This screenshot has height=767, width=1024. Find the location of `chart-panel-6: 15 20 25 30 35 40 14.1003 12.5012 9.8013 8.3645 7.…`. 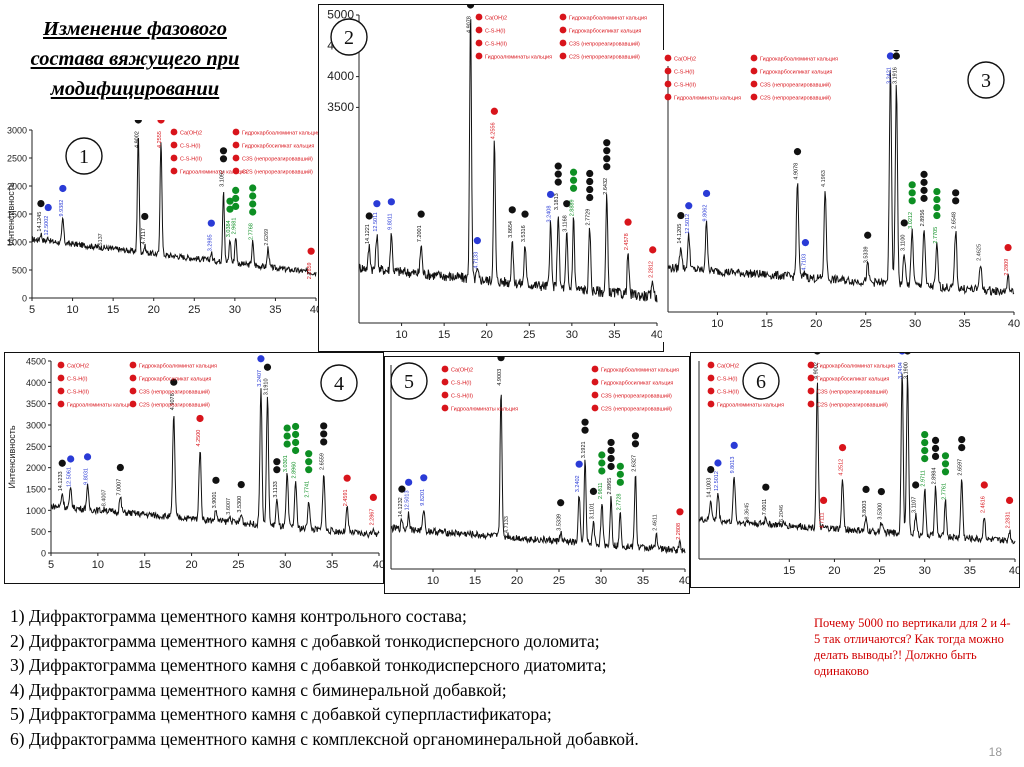

chart-panel-6: 15 20 25 30 35 40 14.1003 12.5012 9.8013 8.3645 7.… is located at coordinates (855, 470).